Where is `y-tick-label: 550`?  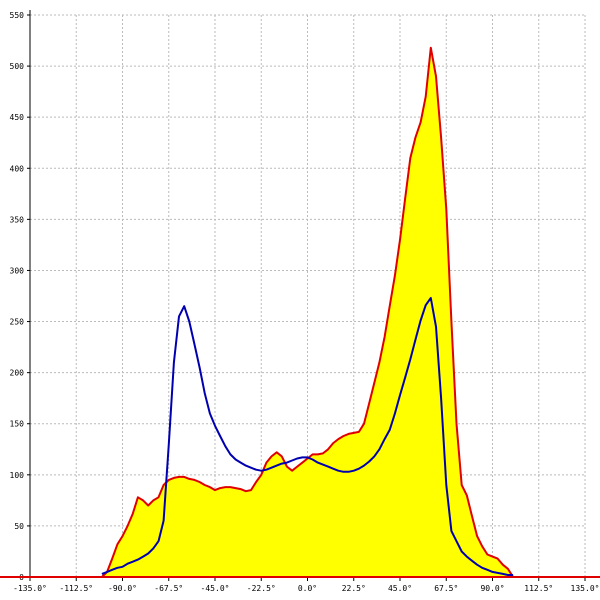 y-tick-label: 550 is located at coordinates (17, 15).